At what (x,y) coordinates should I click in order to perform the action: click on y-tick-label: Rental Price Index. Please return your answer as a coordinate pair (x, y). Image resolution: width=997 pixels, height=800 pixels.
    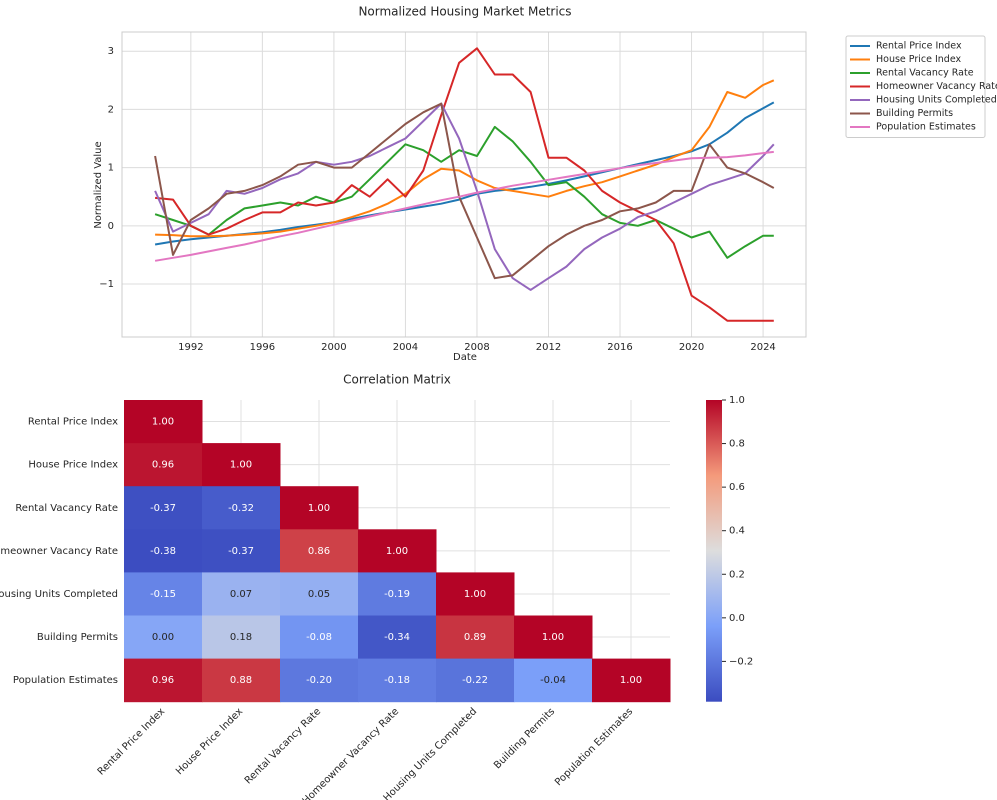
    Looking at the image, I should click on (73, 422).